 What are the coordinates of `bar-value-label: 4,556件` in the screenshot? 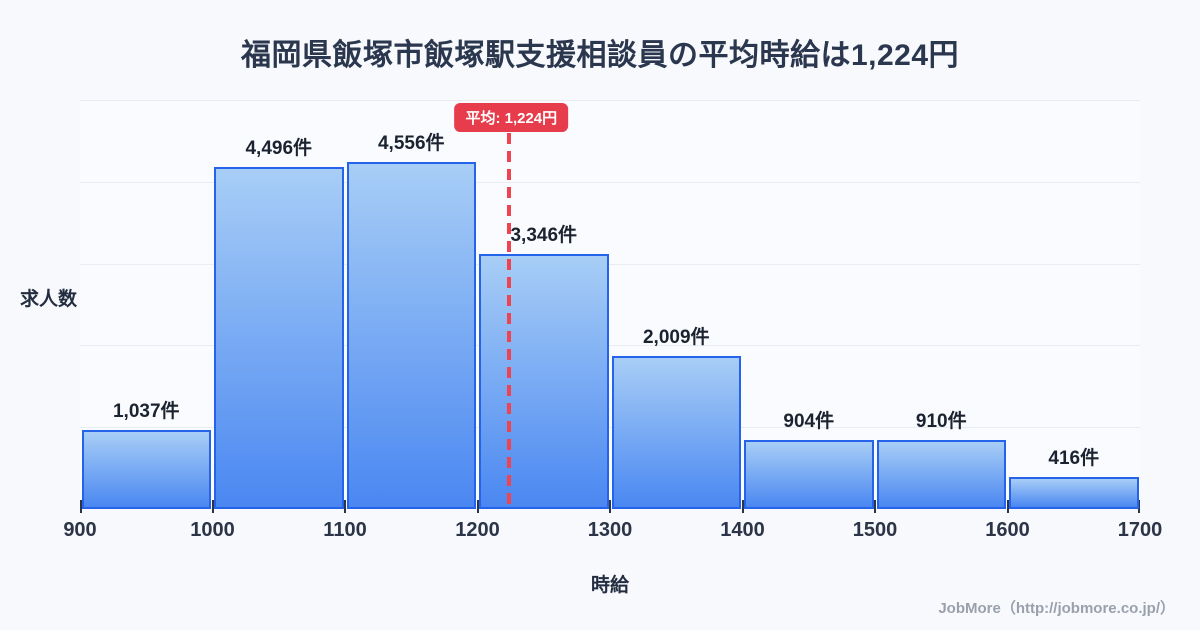 It's located at (411, 143).